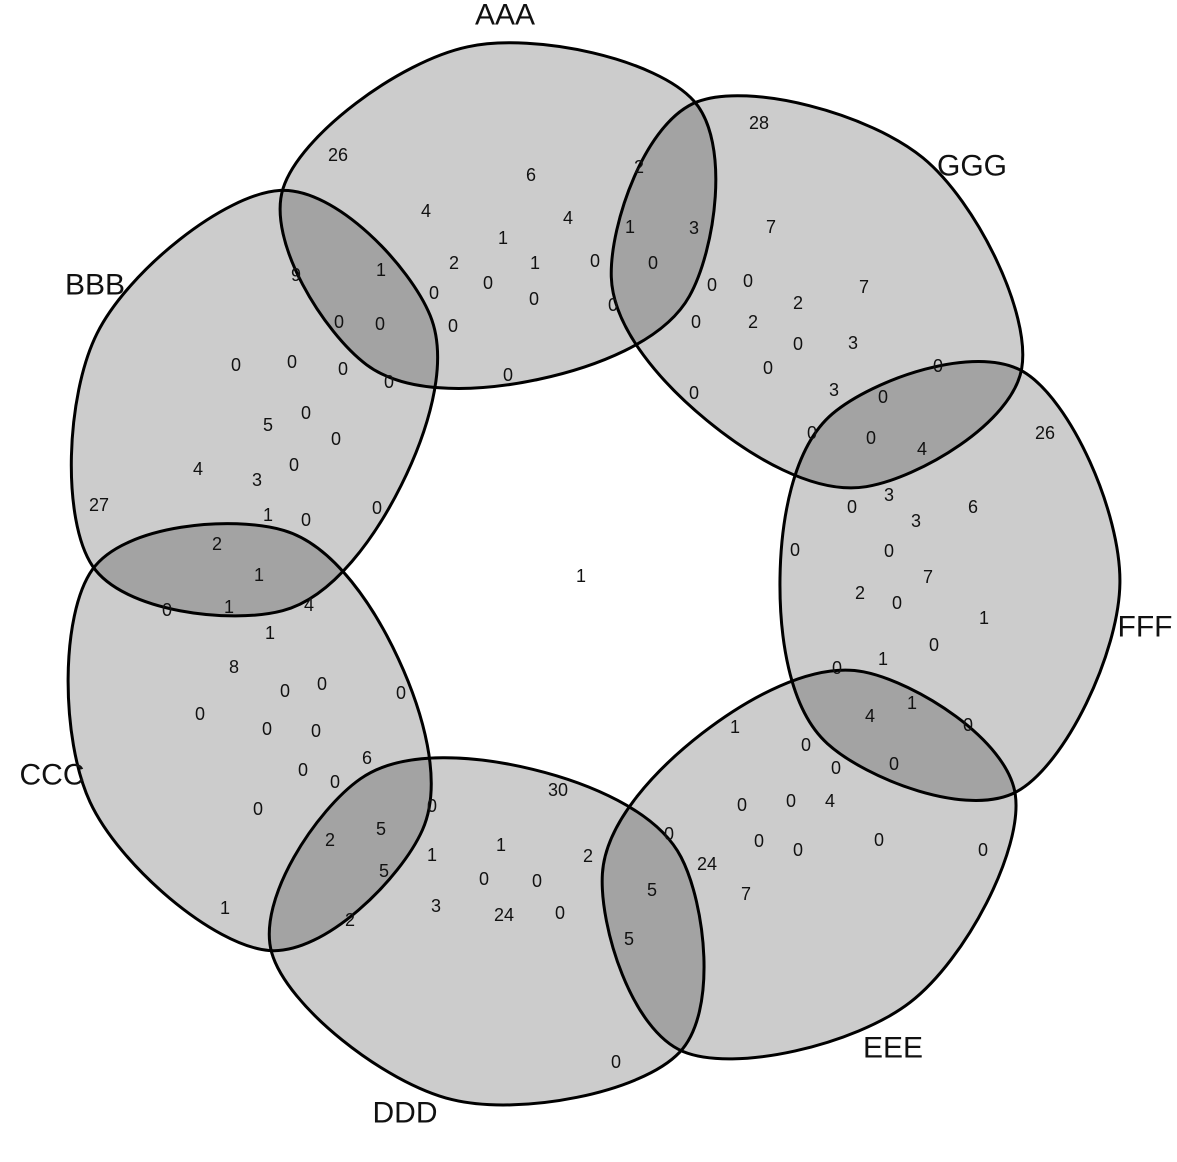 The width and height of the screenshot is (1177, 1162). I want to click on set-label-bbb: BBB, so click(95, 285).